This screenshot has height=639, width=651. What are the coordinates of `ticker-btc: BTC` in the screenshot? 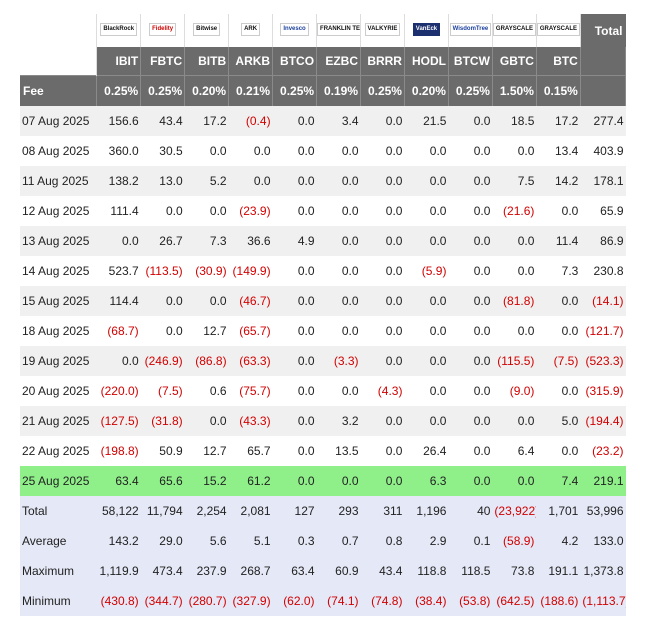 It's located at (558, 61).